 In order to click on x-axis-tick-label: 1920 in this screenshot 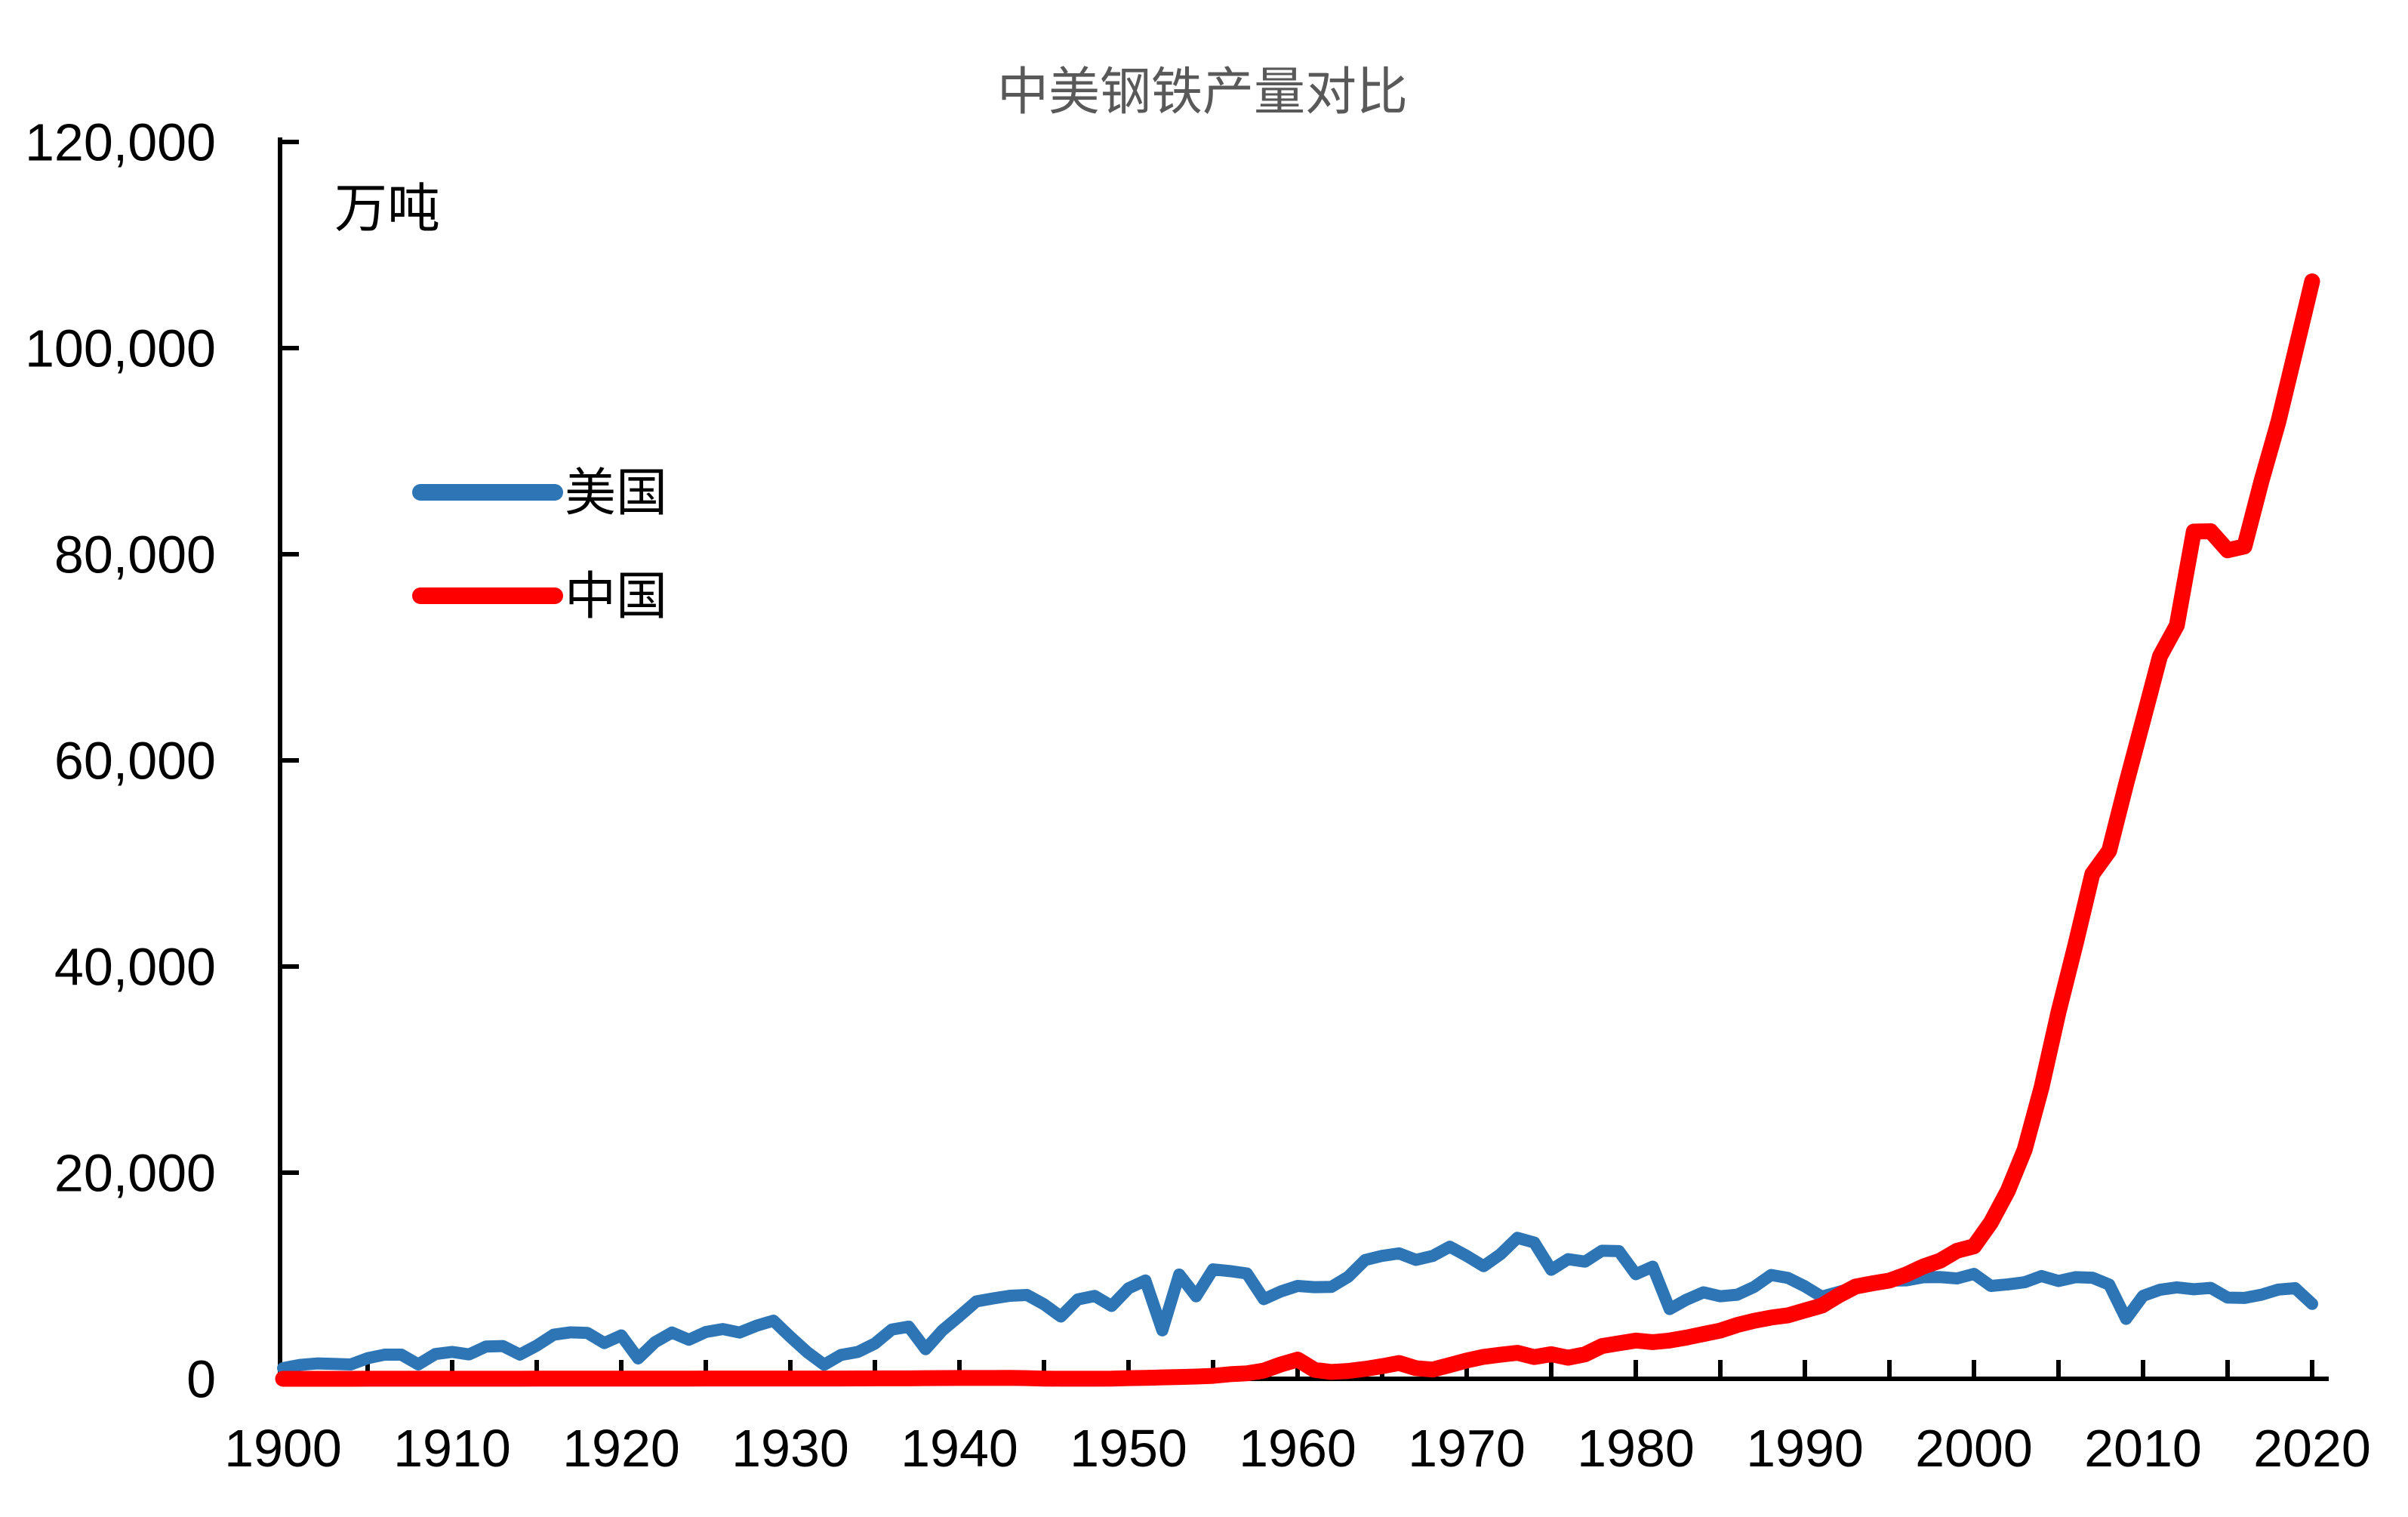, I will do `click(621, 1448)`.